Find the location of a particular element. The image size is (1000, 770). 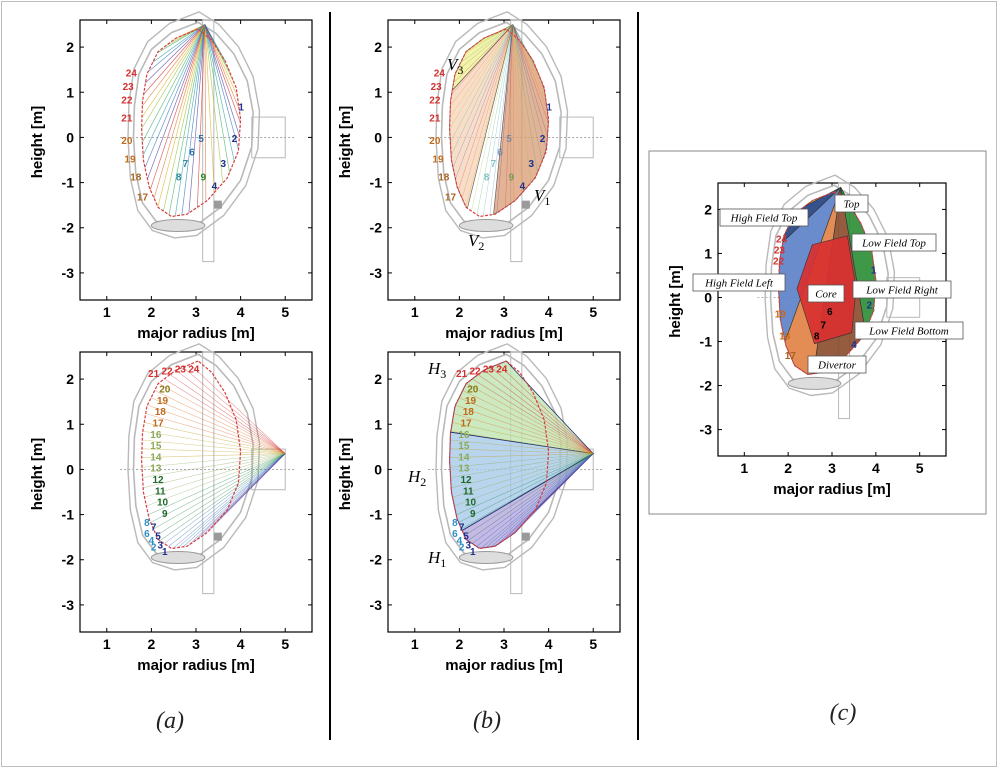

channel-label: 15 is located at coordinates (464, 446).